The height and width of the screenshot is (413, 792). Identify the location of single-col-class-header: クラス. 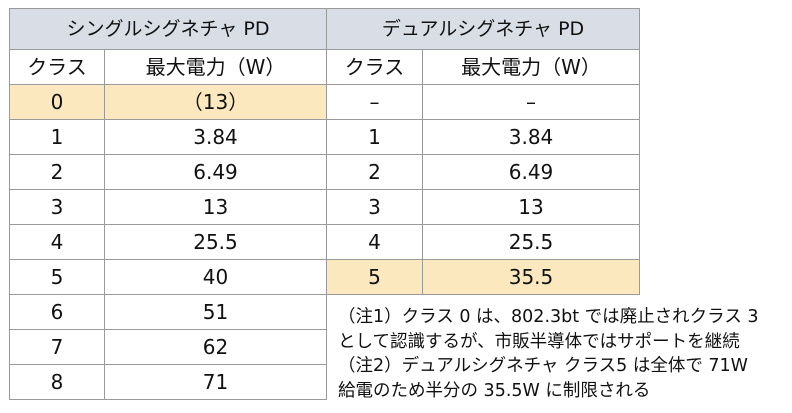
(57, 67).